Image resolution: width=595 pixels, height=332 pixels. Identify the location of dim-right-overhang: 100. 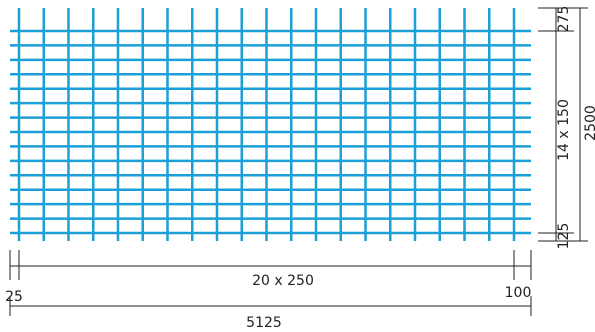
(518, 293).